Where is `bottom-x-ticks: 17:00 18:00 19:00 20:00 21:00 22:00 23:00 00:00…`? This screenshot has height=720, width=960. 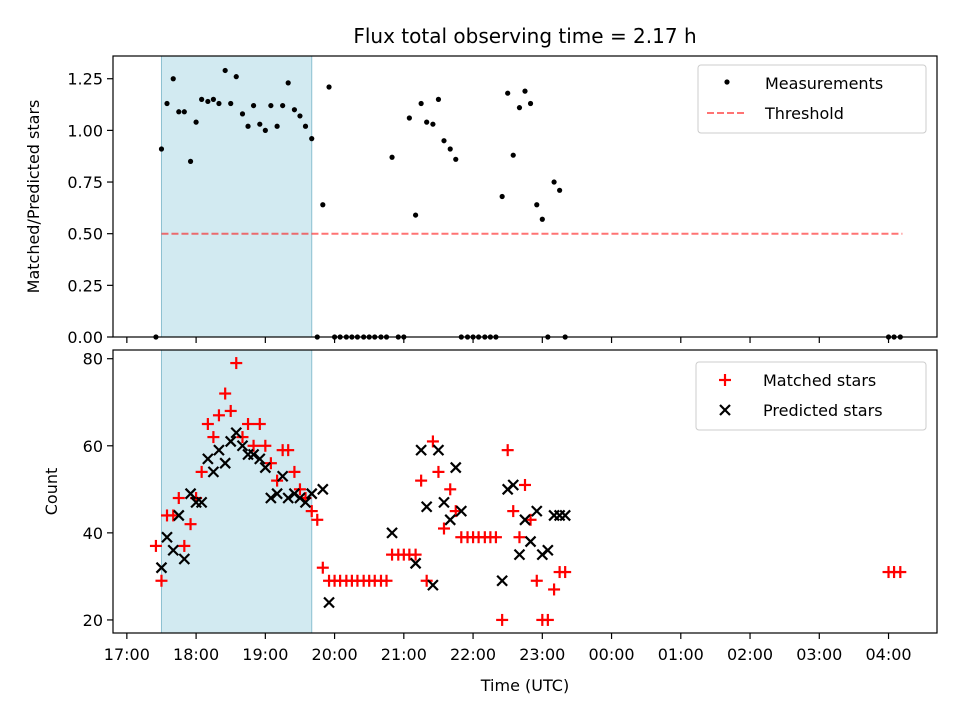 bottom-x-ticks: 17:00 18:00 19:00 20:00 21:00 22:00 23:00 00:00… is located at coordinates (508, 648).